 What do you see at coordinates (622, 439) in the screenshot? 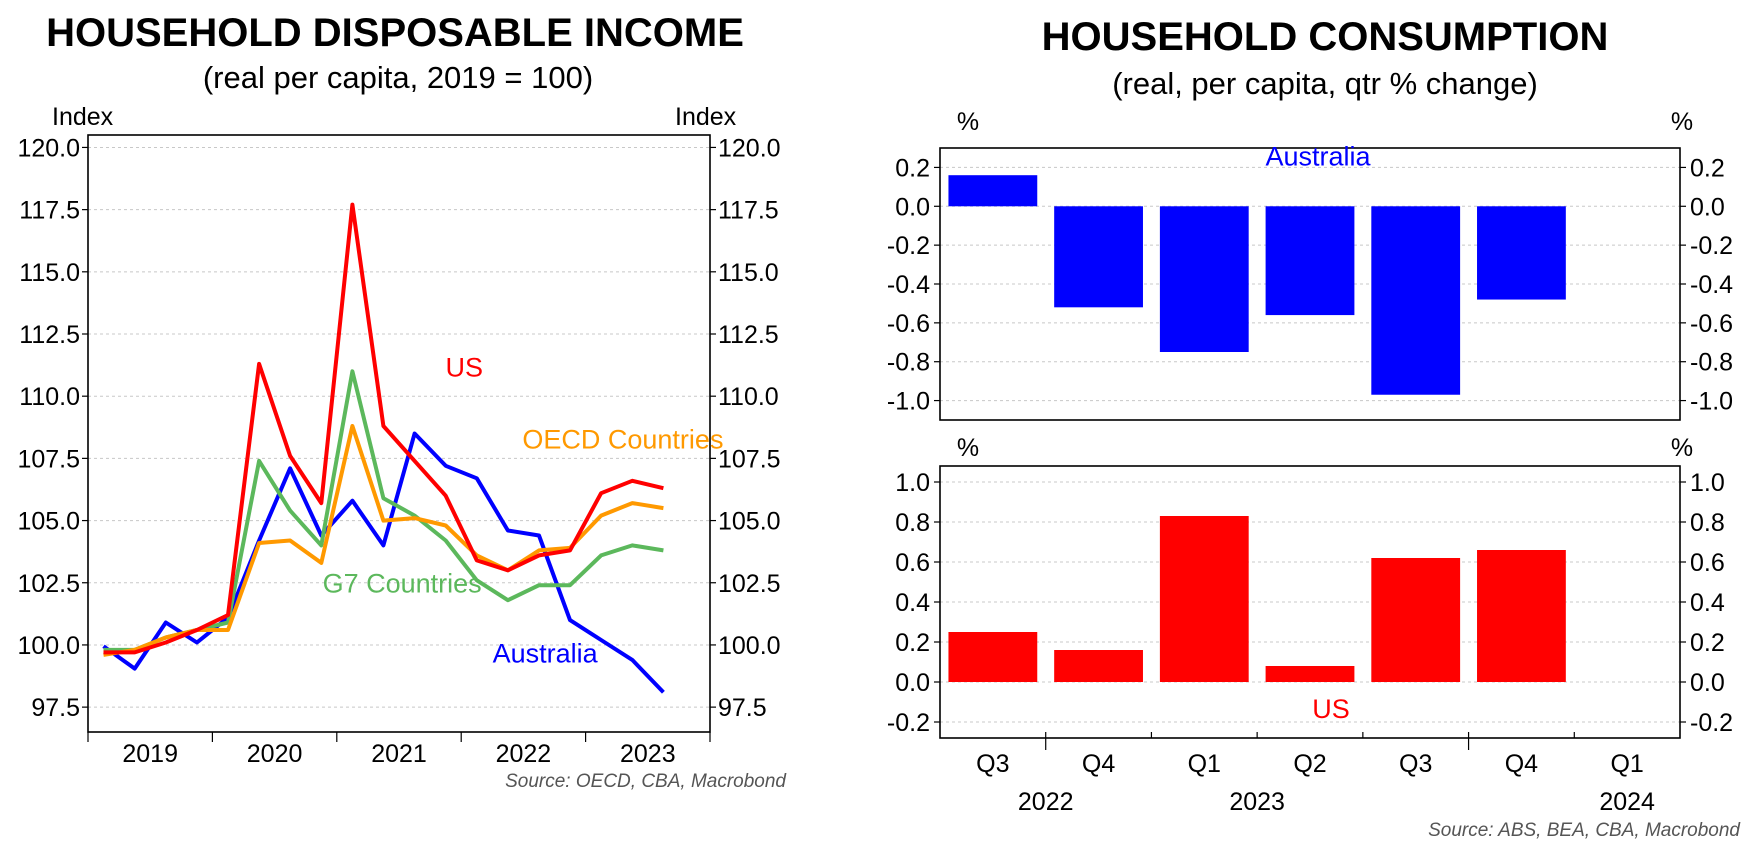
I see `series-label-oecd-countries: OECD Countries` at bounding box center [622, 439].